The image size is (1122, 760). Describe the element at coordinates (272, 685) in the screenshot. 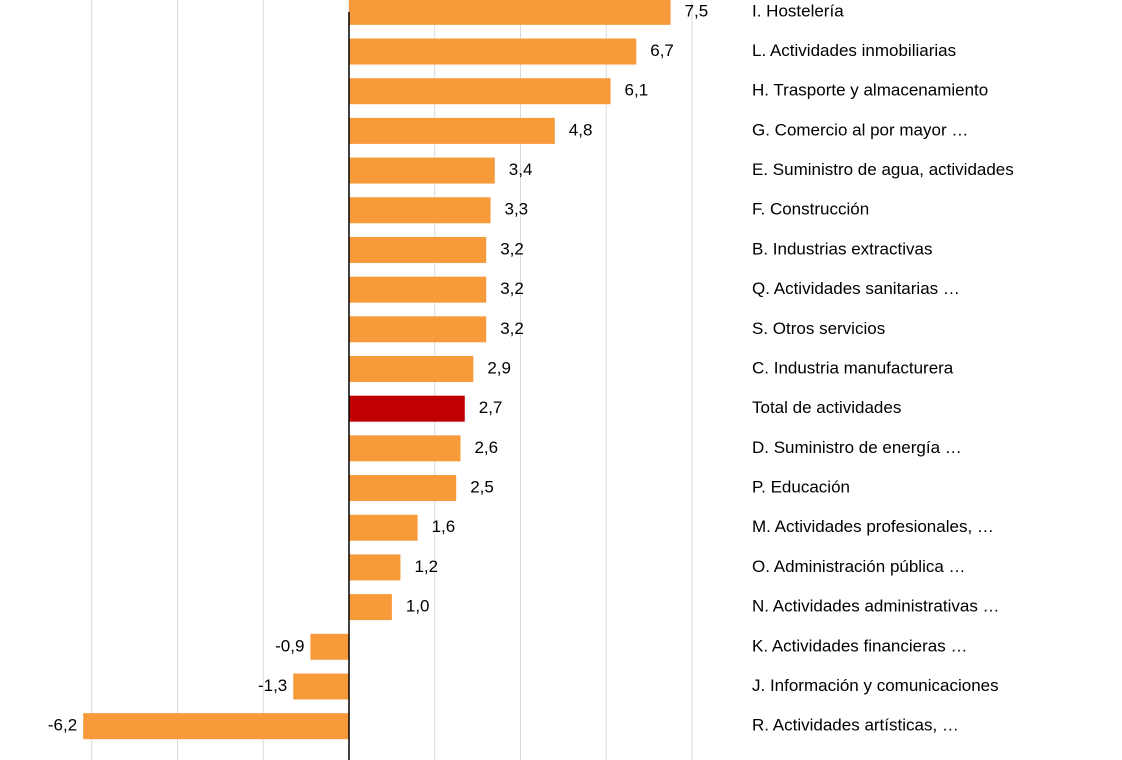

I see `value-label: -1,3` at that location.